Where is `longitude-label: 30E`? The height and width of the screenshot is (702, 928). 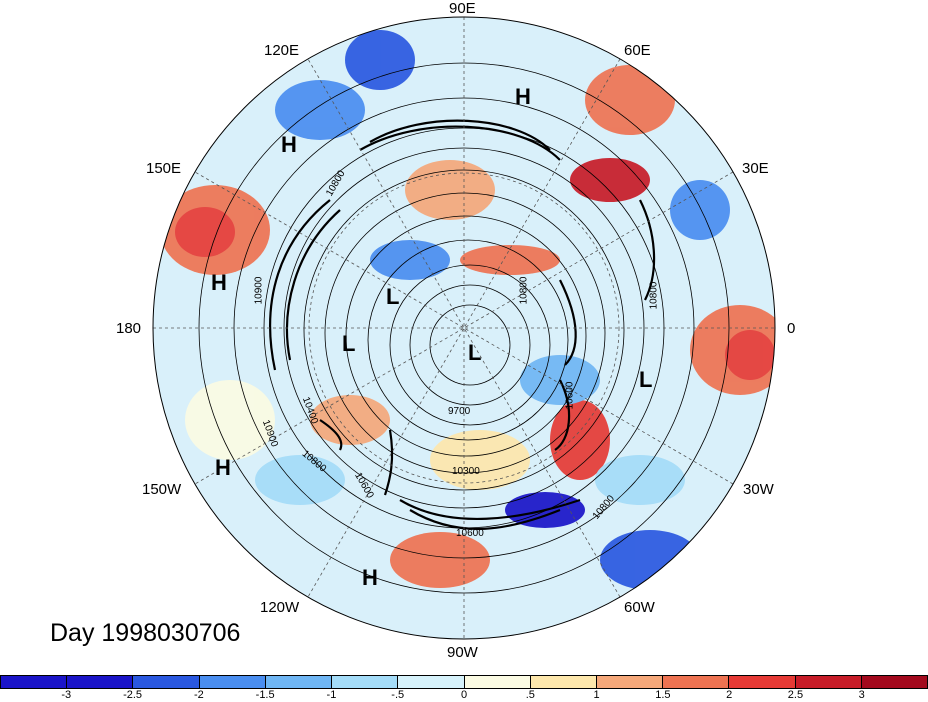
longitude-label: 30E is located at coordinates (755, 168).